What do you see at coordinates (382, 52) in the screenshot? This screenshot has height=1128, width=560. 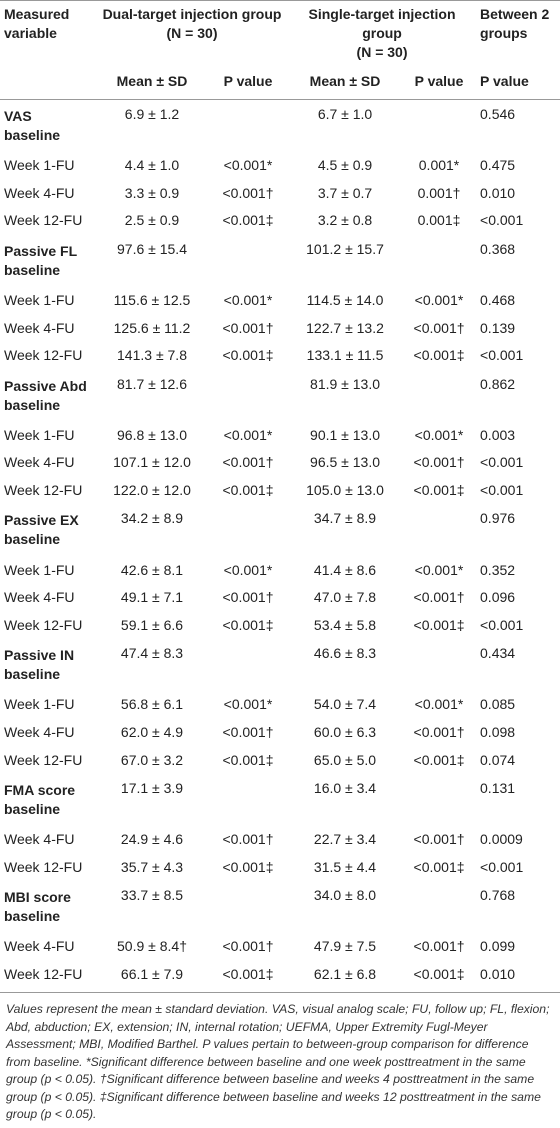 I see `column-n: (N = 30)` at bounding box center [382, 52].